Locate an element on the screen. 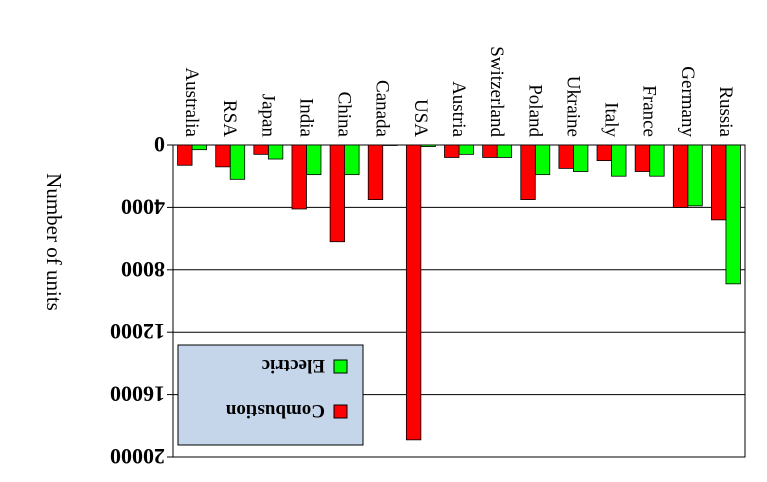  bar-electric-usa is located at coordinates (428, 145).